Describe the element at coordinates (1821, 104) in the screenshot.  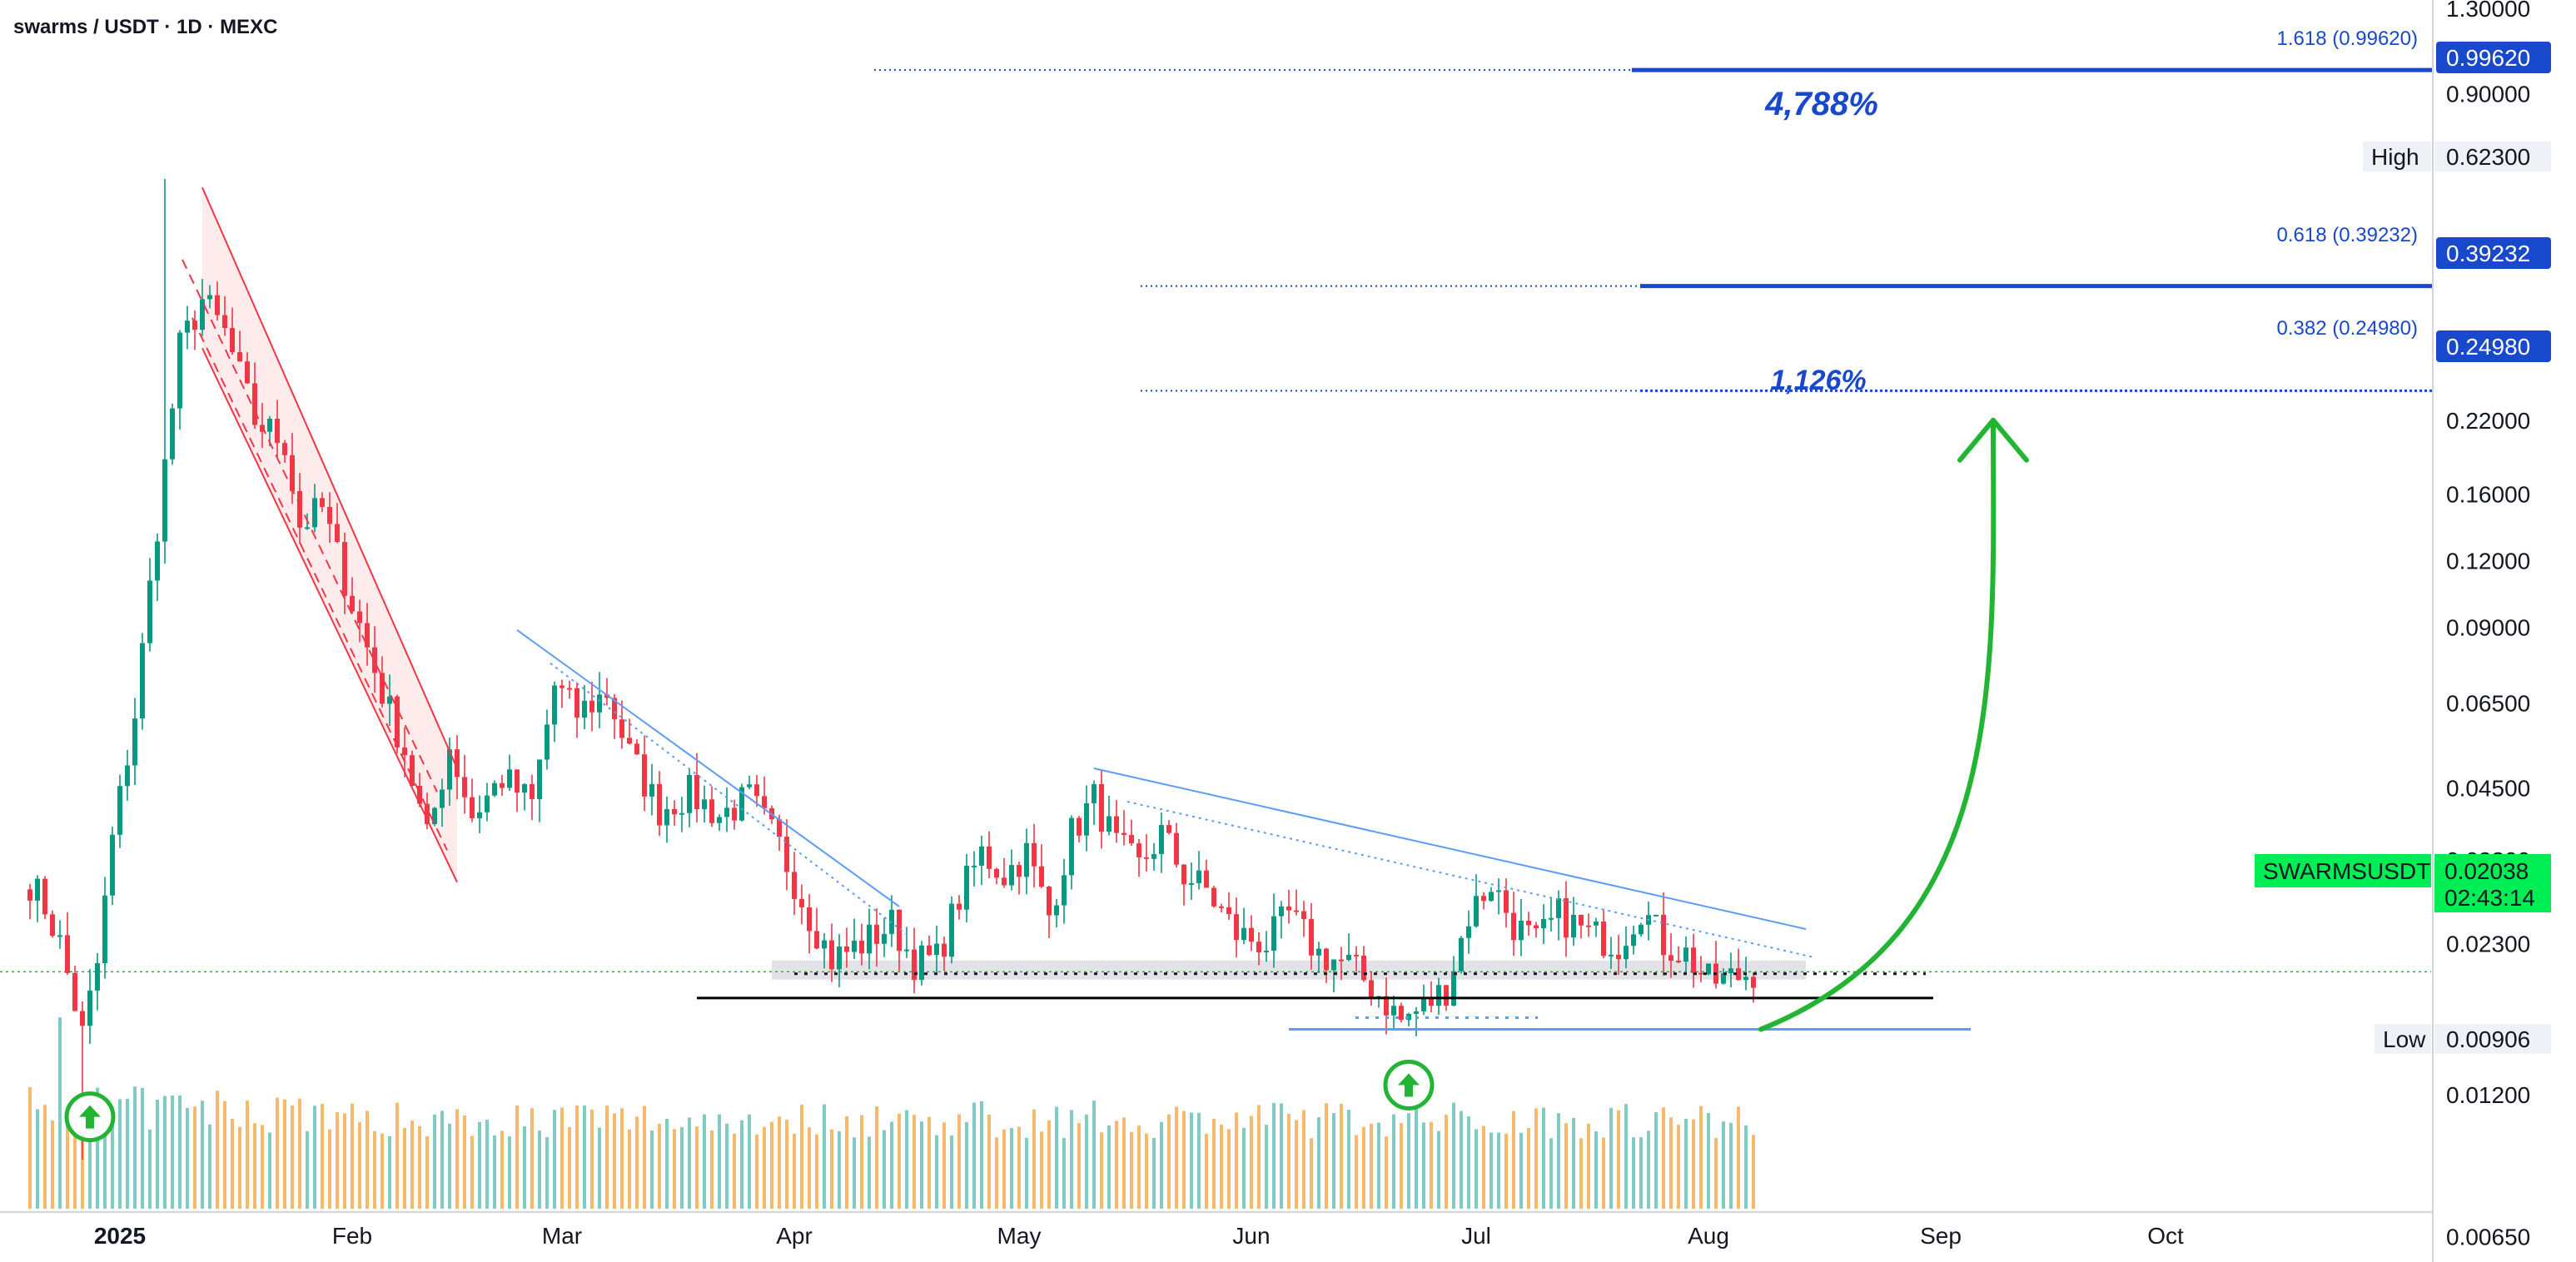
I see `gain-label-4788: 4,788%` at that location.